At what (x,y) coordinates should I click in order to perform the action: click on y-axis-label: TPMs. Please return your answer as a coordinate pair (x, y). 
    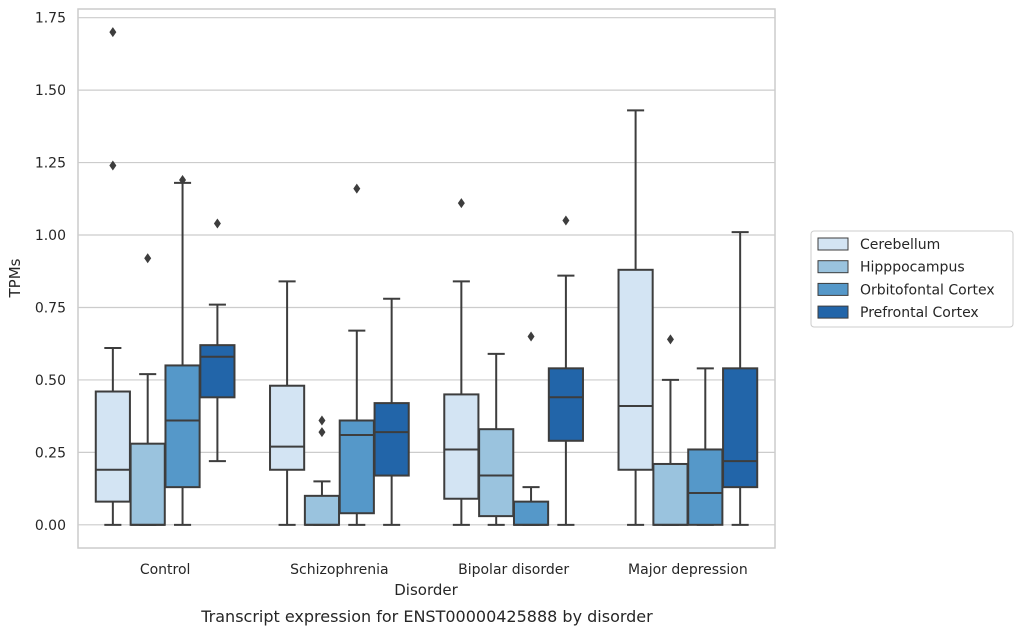
    Looking at the image, I should click on (15, 278).